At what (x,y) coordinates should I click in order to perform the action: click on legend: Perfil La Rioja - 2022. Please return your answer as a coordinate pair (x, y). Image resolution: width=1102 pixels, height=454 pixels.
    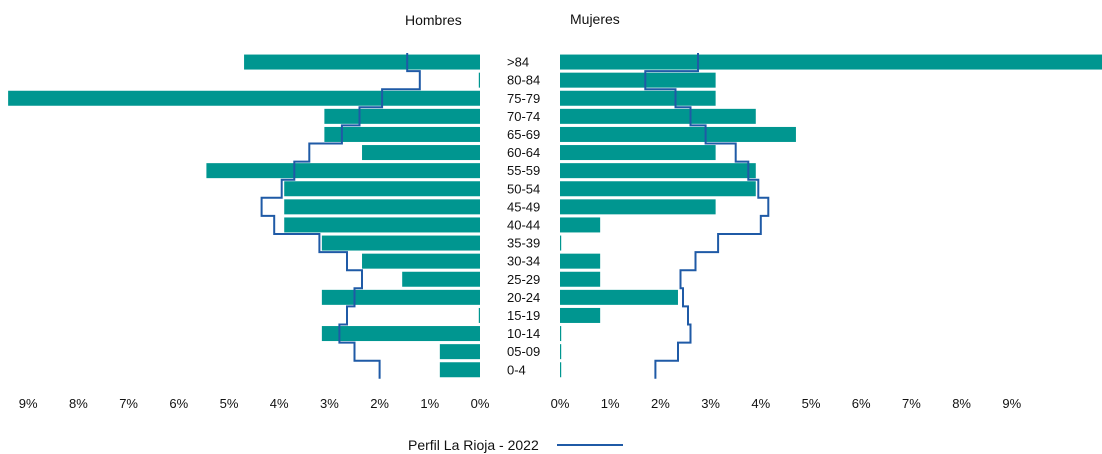
    Looking at the image, I should click on (515, 445).